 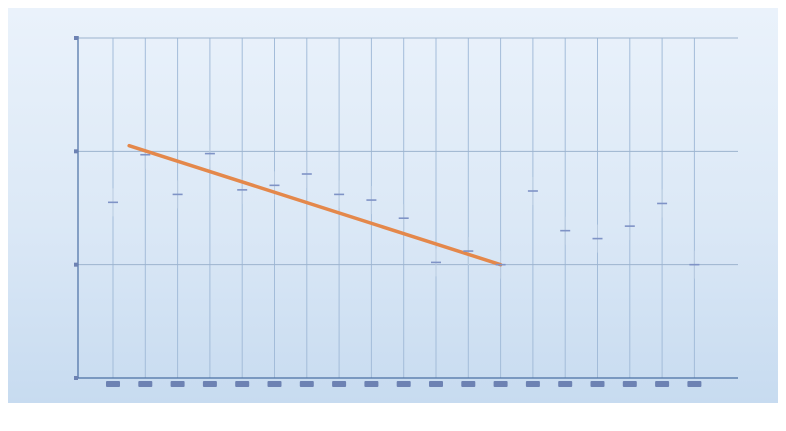 I want to click on x-tick-labels, so click(x=404, y=384).